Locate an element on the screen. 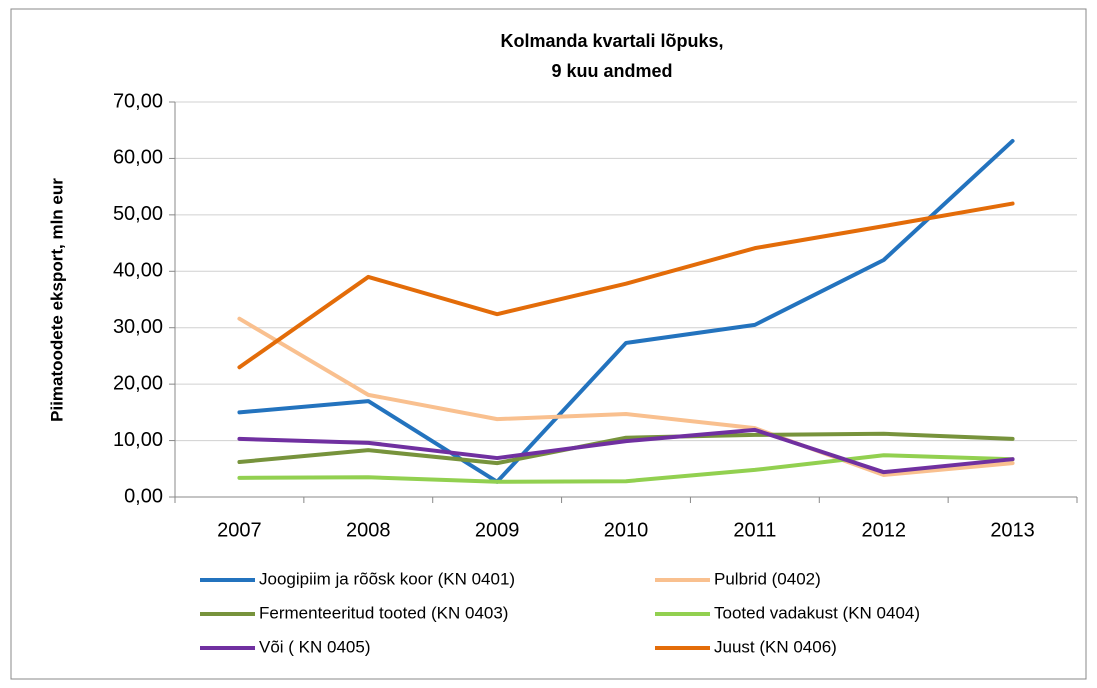 Image resolution: width=1097 pixels, height=688 pixels. x-tick-label: 2010 is located at coordinates (626, 530).